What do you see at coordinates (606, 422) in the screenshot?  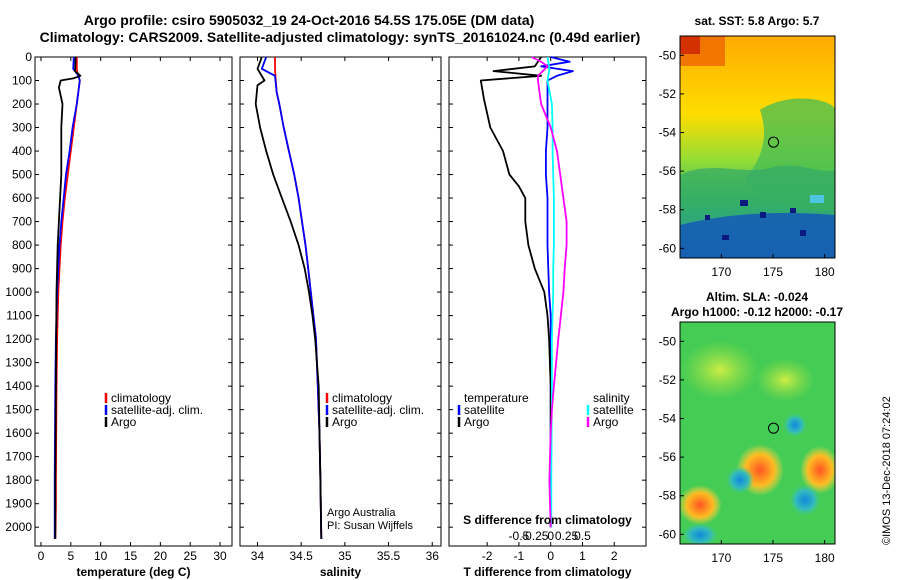 I see `difference-legend-salinity-label: Argo` at bounding box center [606, 422].